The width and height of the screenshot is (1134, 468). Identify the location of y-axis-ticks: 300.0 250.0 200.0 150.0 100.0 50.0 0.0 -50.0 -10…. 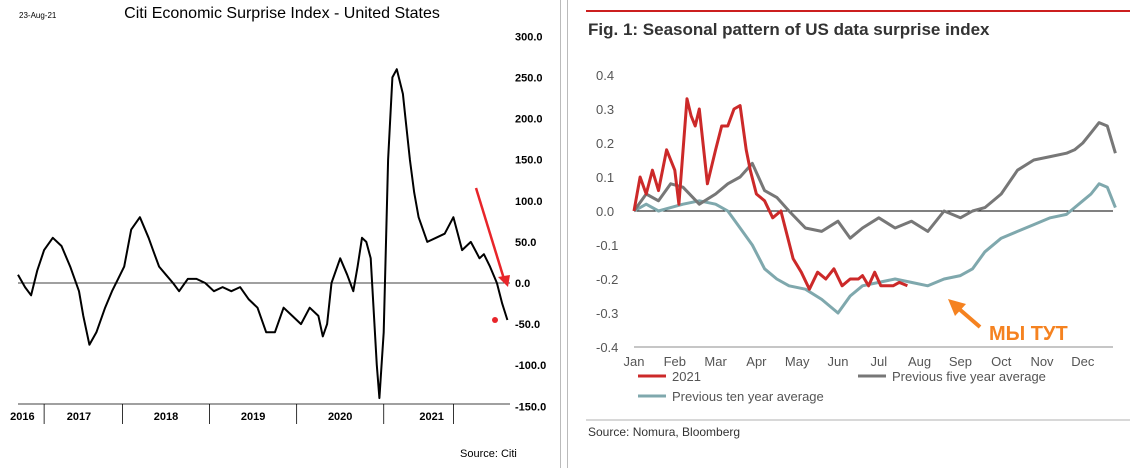
(530, 222).